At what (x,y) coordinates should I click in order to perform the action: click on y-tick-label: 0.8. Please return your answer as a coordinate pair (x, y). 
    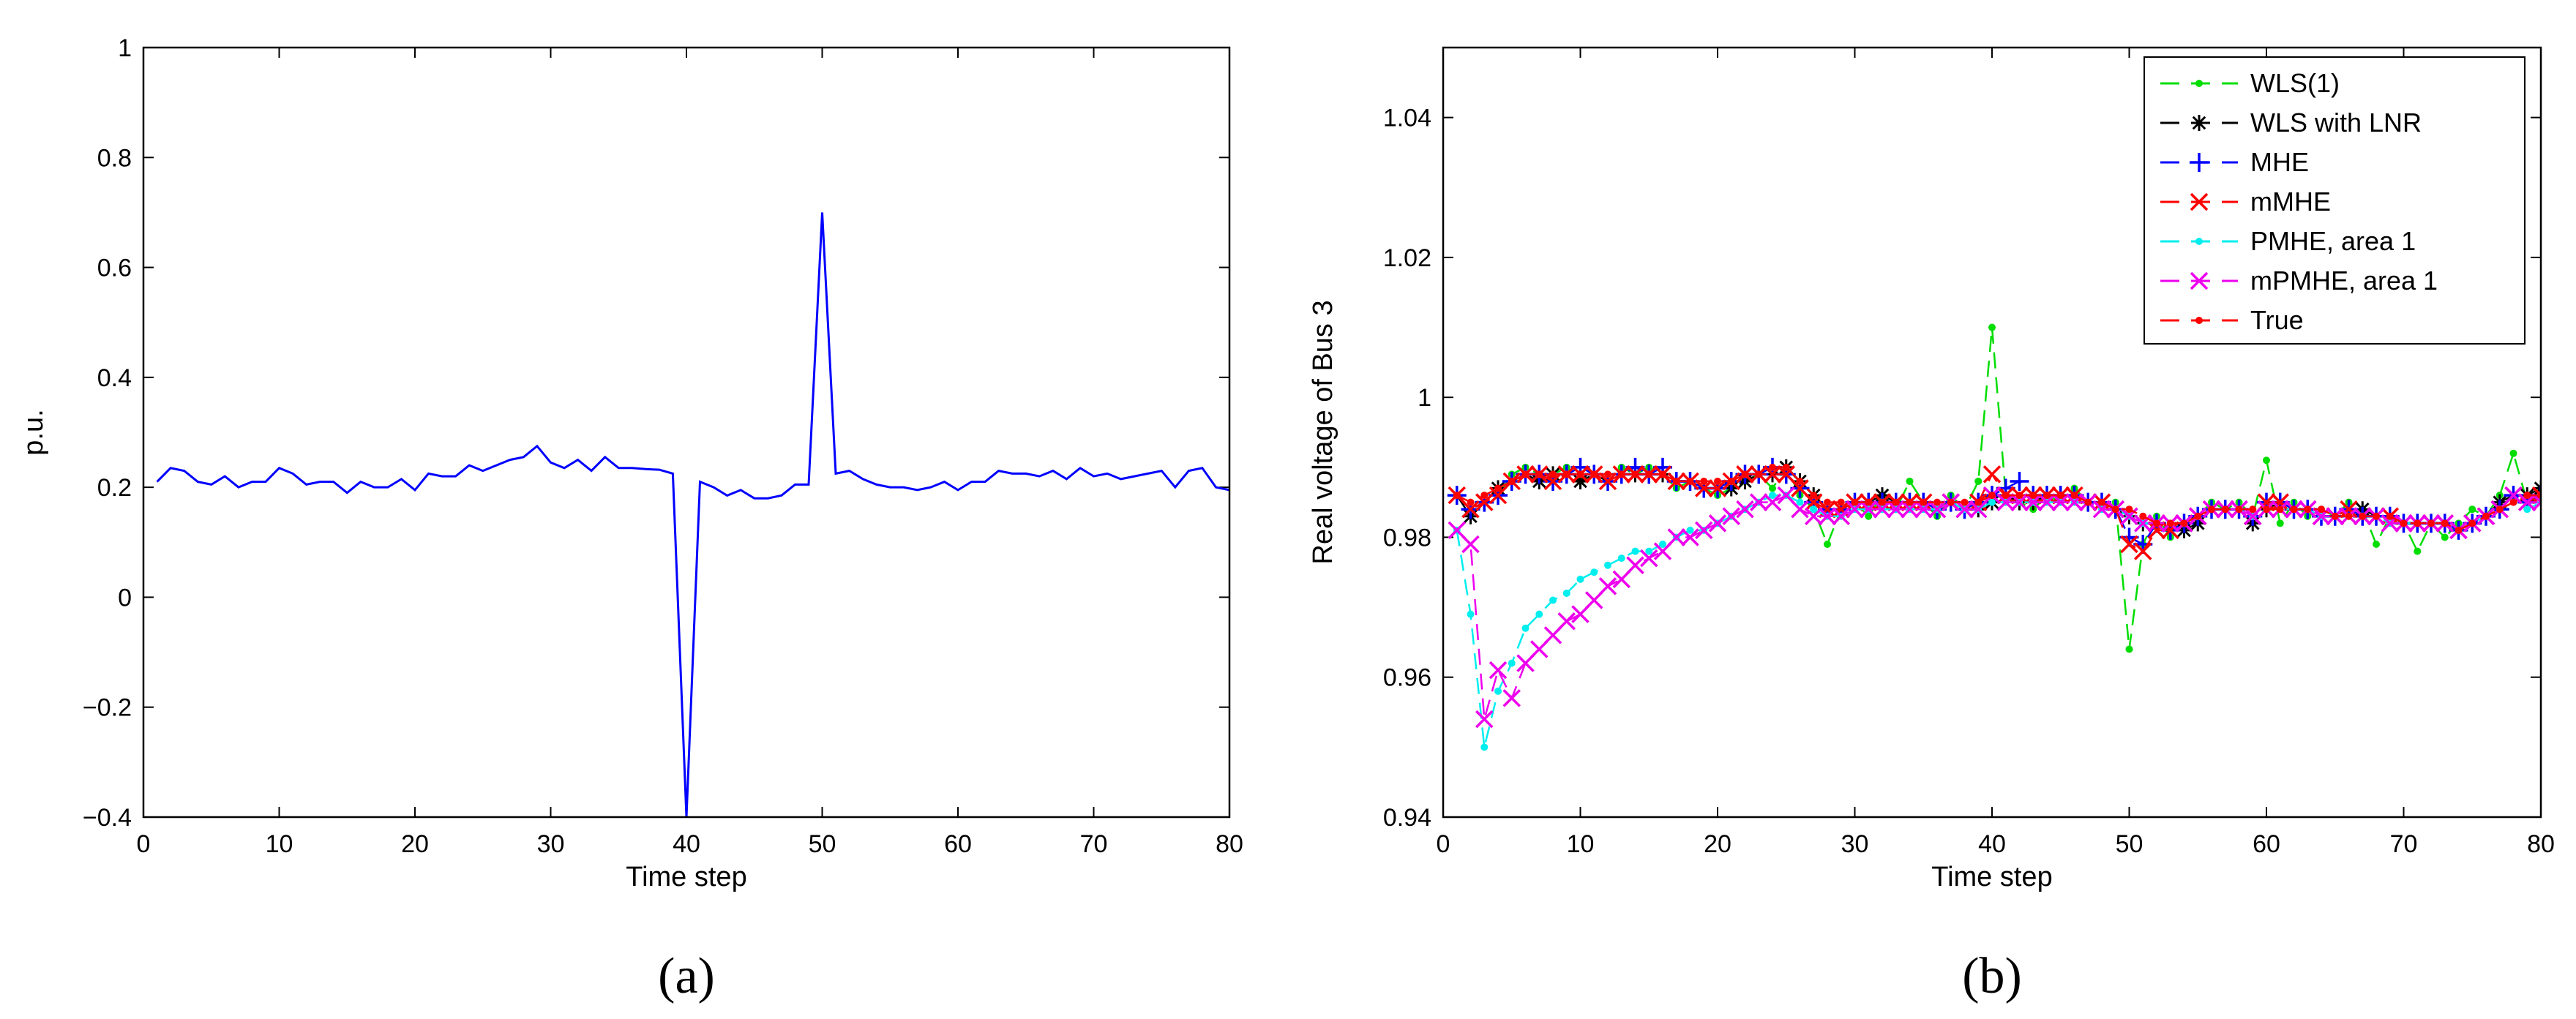
    Looking at the image, I should click on (114, 158).